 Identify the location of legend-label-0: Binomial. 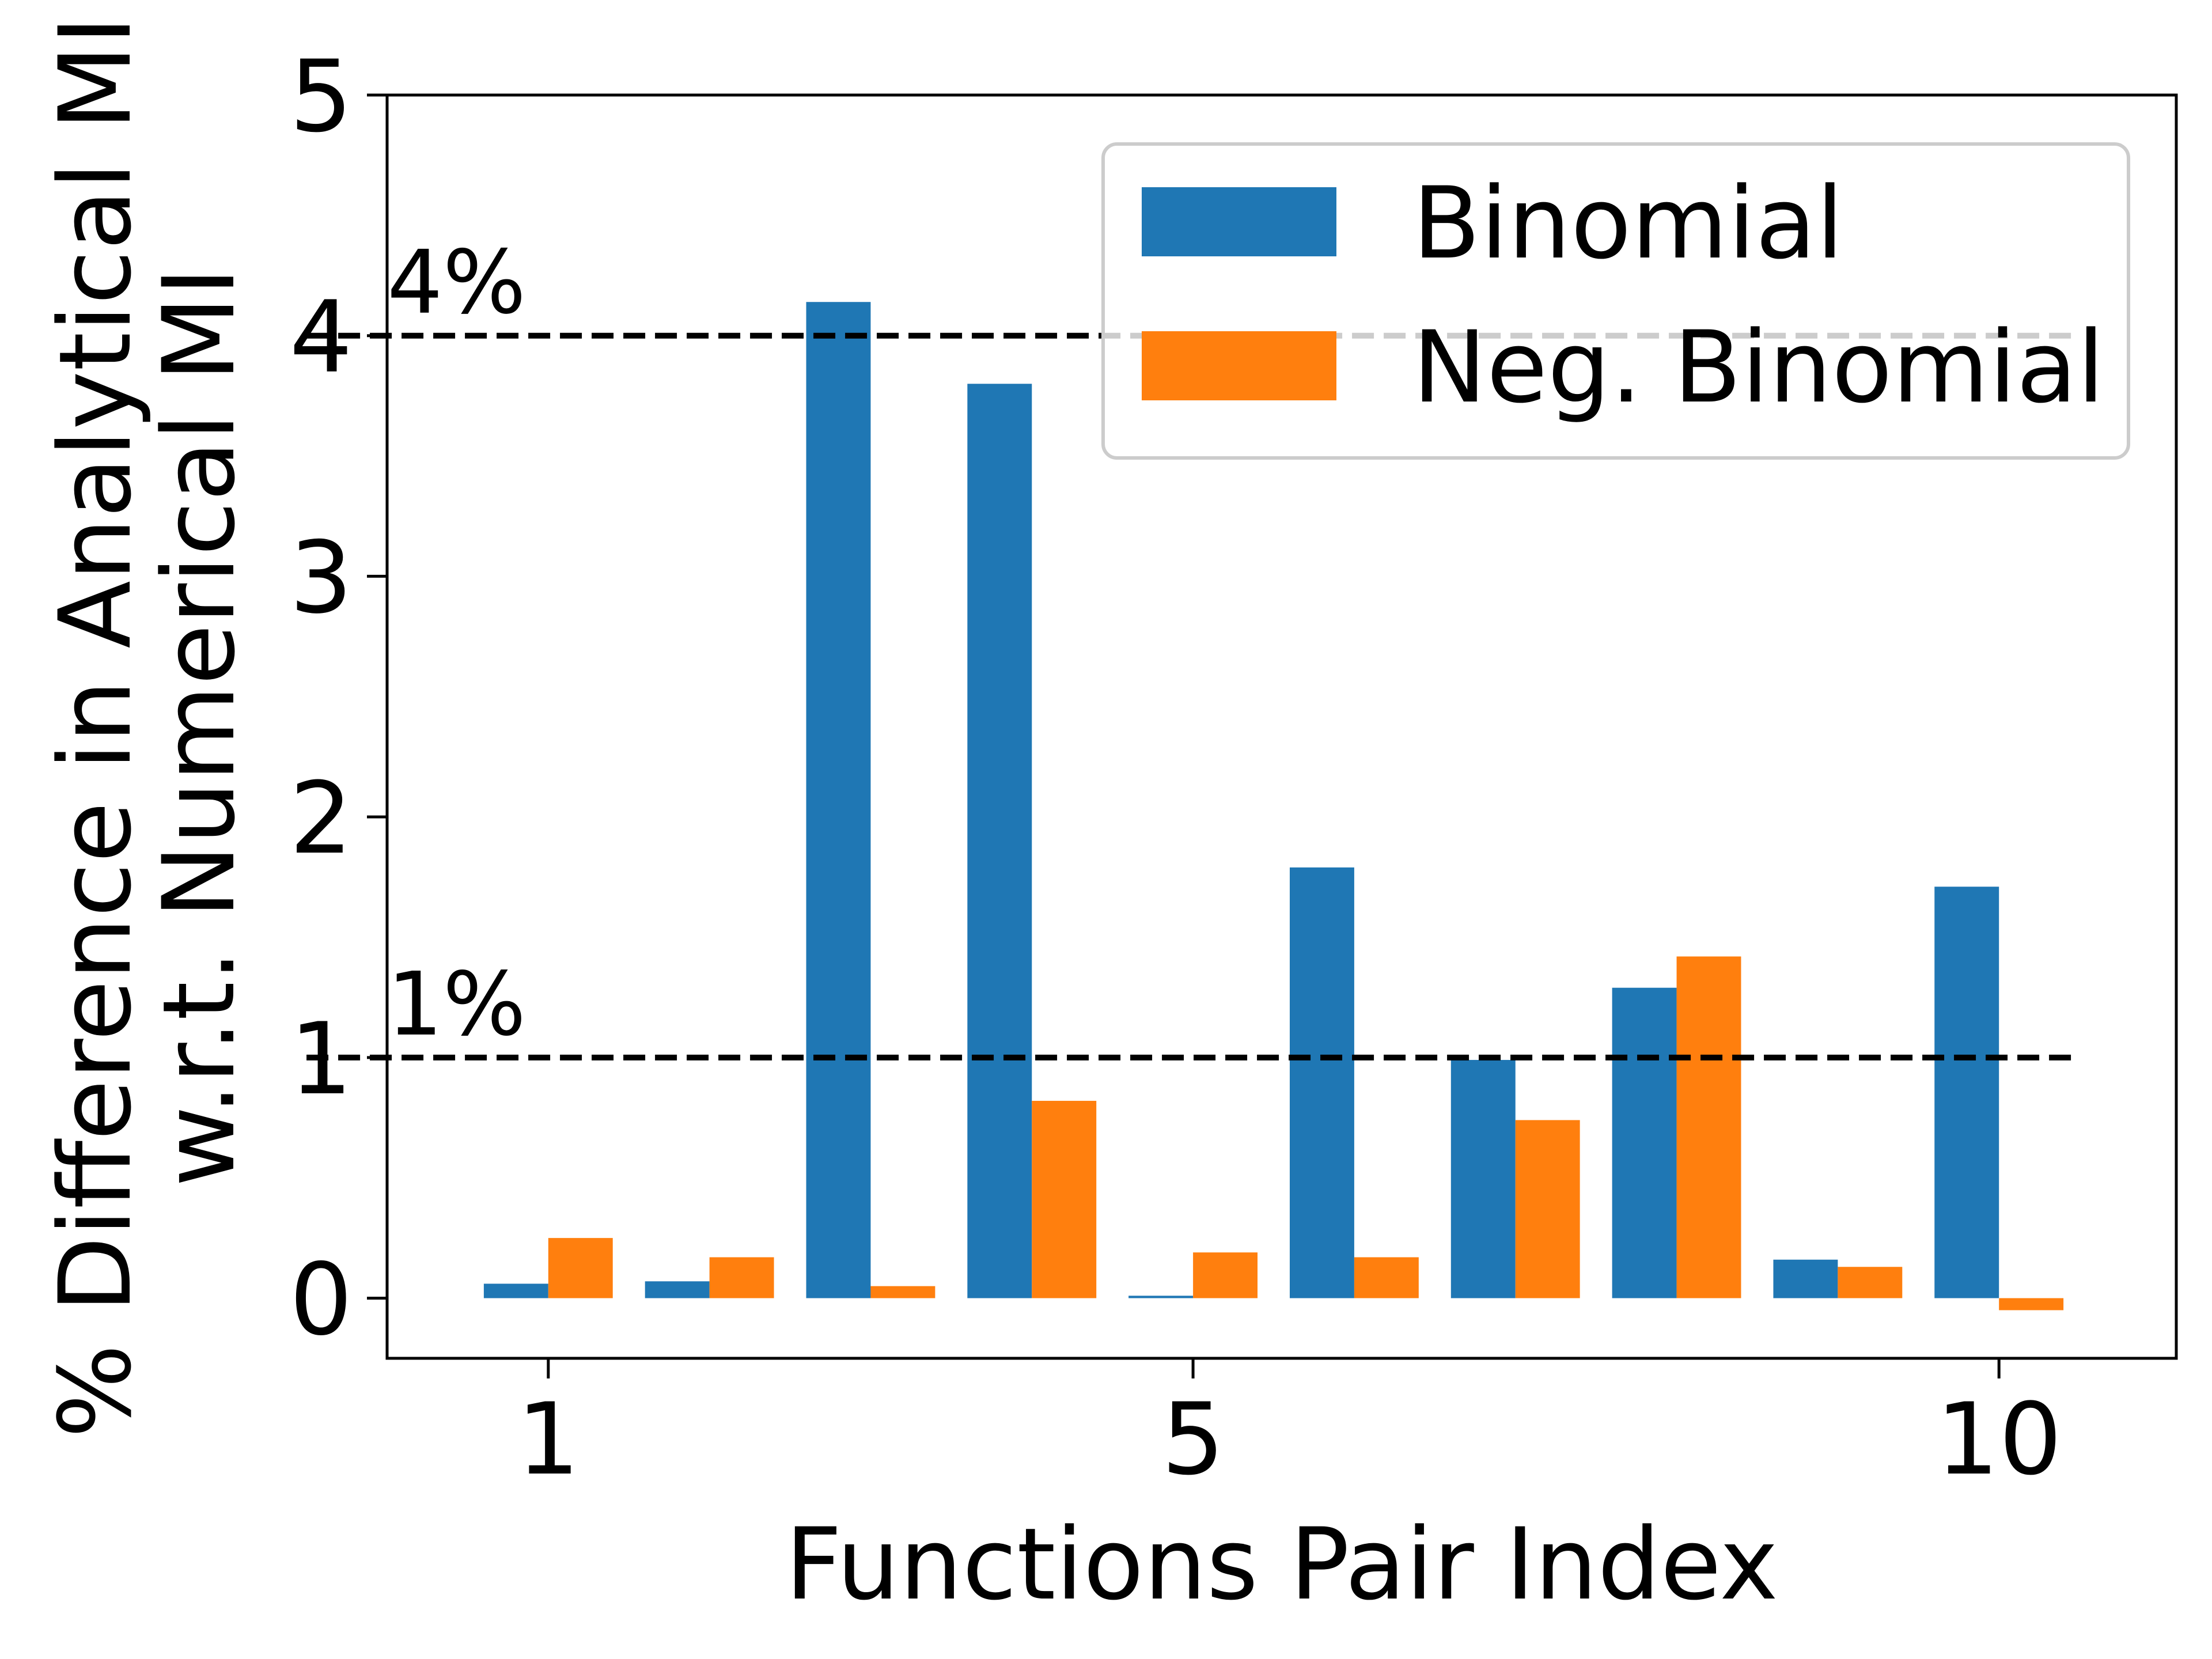
(1628, 223).